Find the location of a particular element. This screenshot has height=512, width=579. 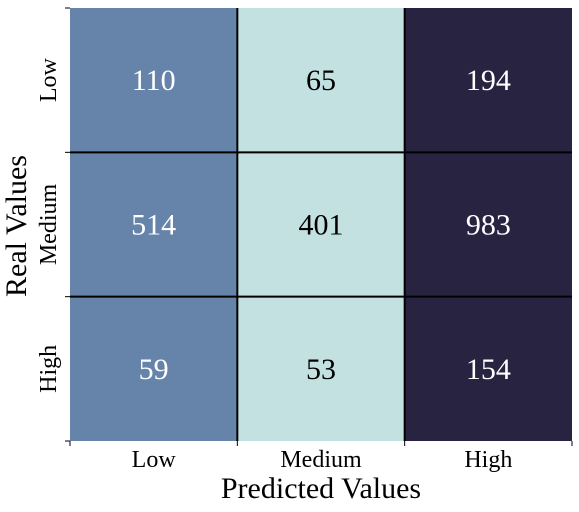

x-axis-label: Predicted Values is located at coordinates (321, 488).